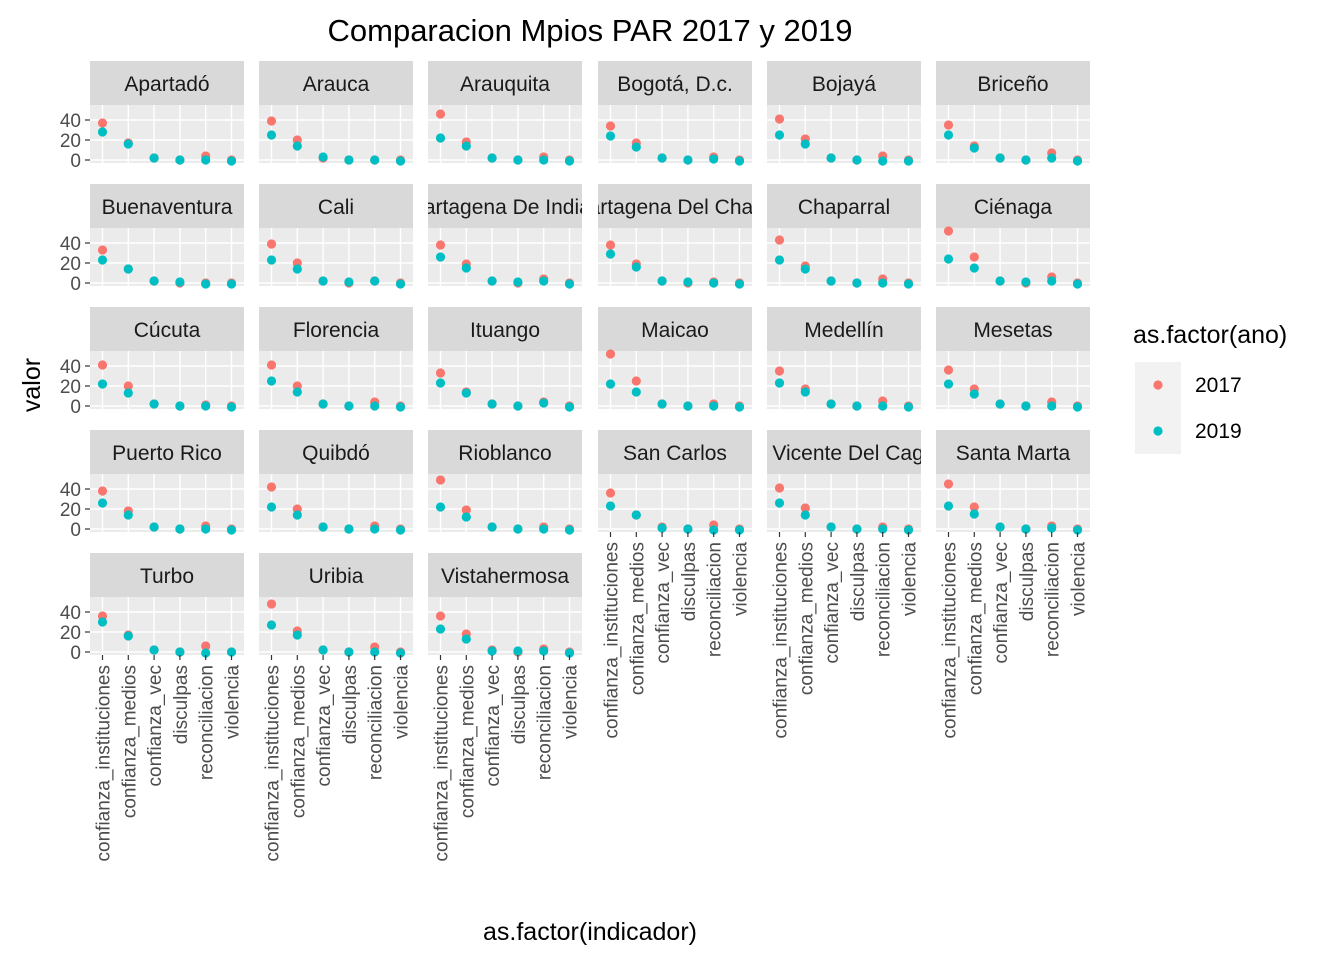  I want to click on facet-label: Turbo, so click(167, 576).